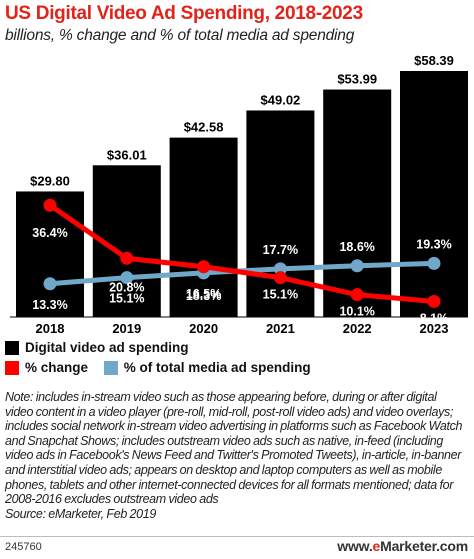  Describe the element at coordinates (356, 247) in the screenshot. I see `share-value-label-2022: 18.6%` at that location.